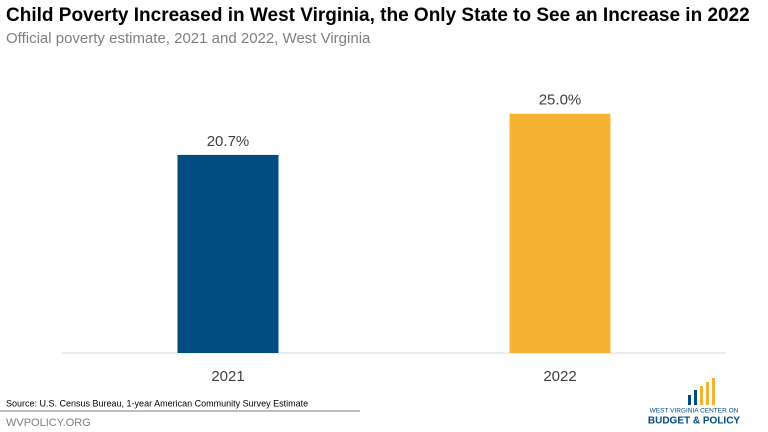 This screenshot has height=432, width=768. Describe the element at coordinates (694, 411) in the screenshot. I see `logo-text: WEST VIRGINIA CENTER ON` at that location.